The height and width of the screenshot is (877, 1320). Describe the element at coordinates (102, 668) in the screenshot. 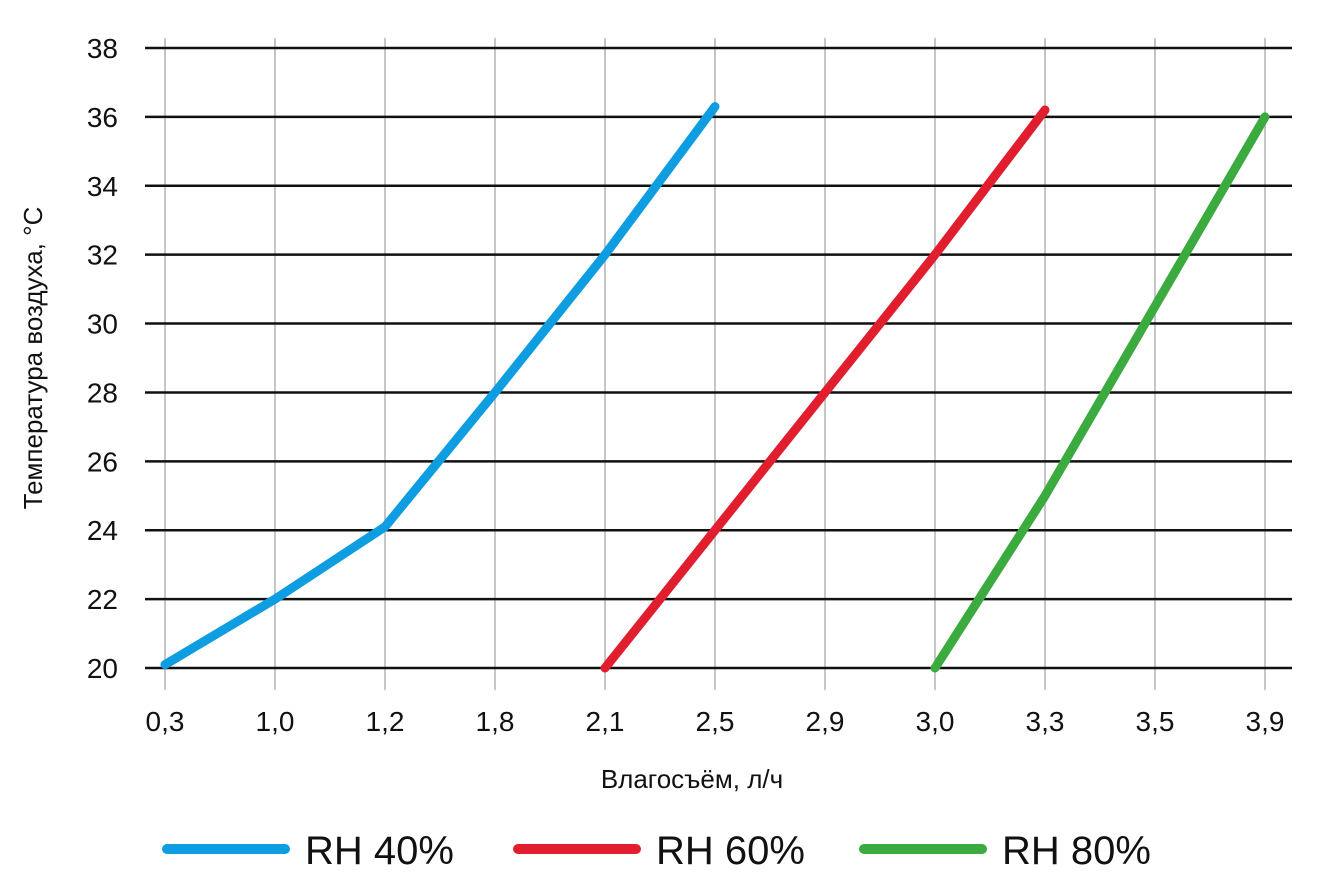

I see `y-tick-label: 20` at that location.